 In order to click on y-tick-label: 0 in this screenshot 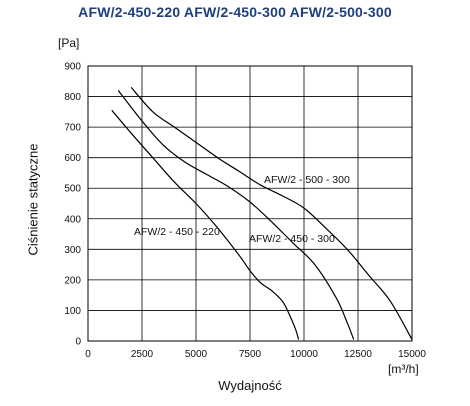, I will do `click(78, 342)`.